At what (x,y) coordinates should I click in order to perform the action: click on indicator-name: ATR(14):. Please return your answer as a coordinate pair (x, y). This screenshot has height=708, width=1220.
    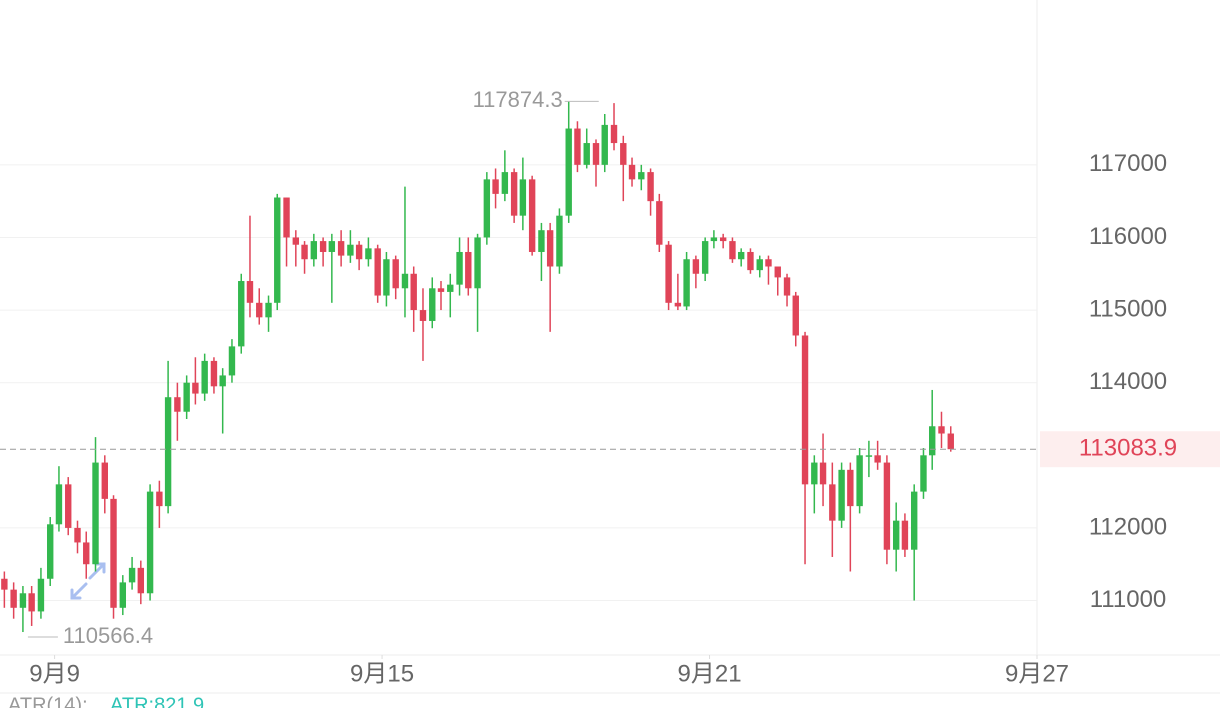
    Looking at the image, I should click on (48, 701).